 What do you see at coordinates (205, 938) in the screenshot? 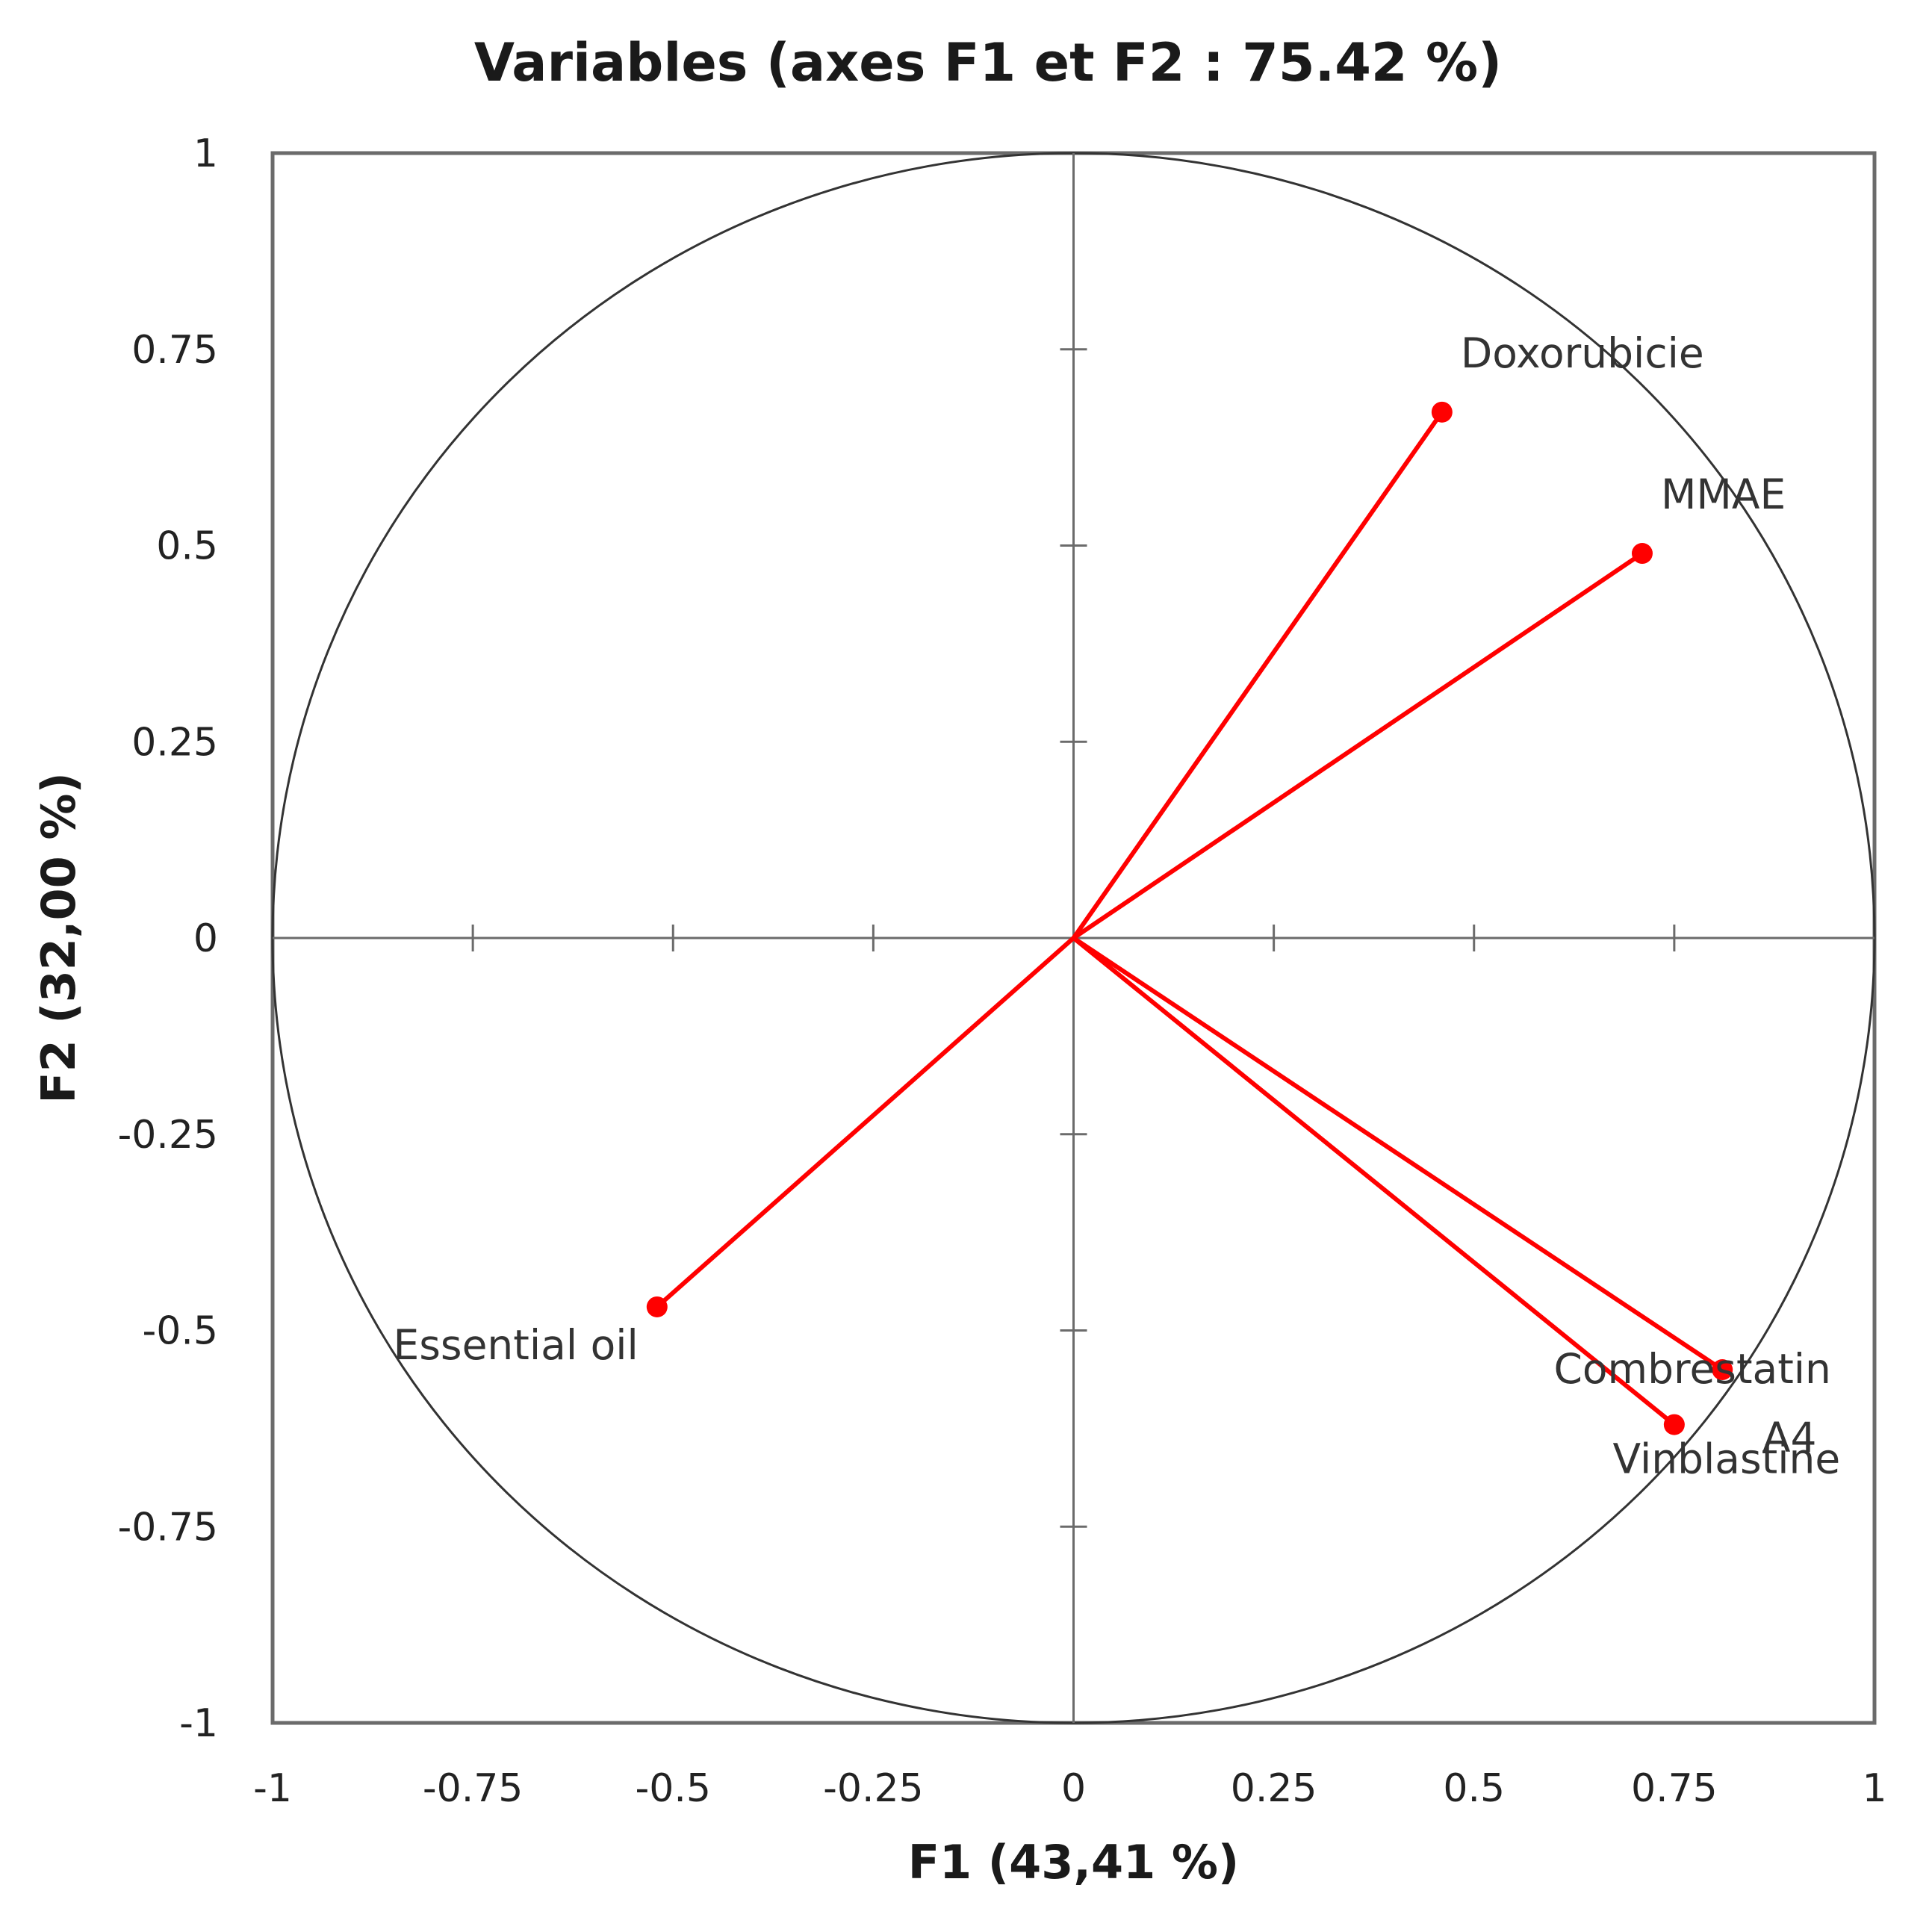
I see `y-tick-label: 0` at bounding box center [205, 938].